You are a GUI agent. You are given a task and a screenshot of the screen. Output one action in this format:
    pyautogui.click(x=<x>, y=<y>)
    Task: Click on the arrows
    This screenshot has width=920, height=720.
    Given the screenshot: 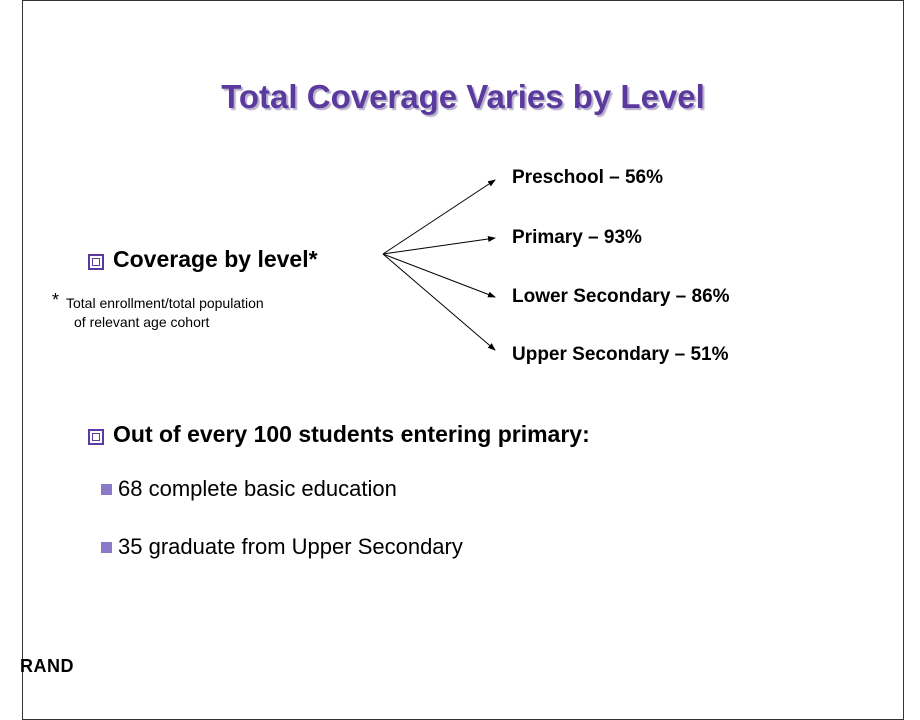 What is the action you would take?
    pyautogui.click(x=439, y=265)
    